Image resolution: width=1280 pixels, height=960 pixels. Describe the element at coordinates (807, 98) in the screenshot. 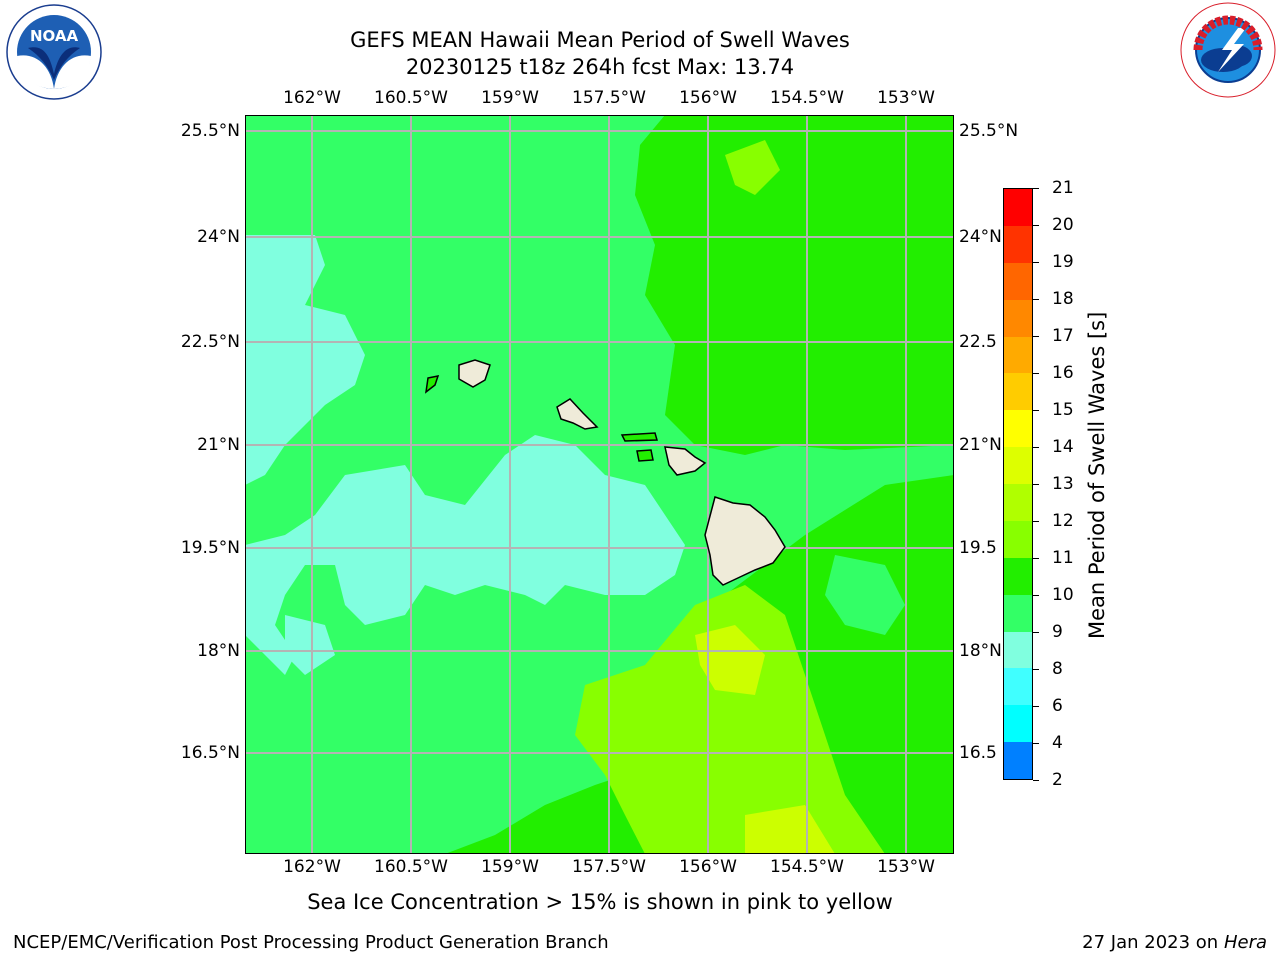

I see `lon-tick-top: 154.5°W` at that location.